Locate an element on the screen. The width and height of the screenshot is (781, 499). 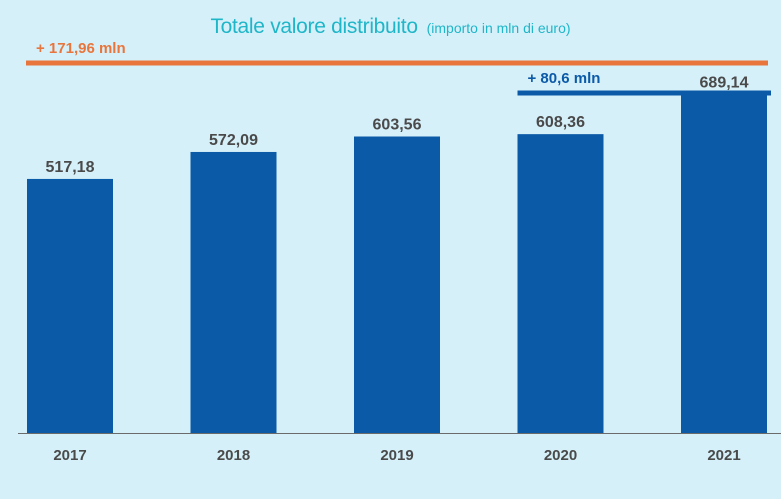
x-tick-2021: 2021 is located at coordinates (723, 455).